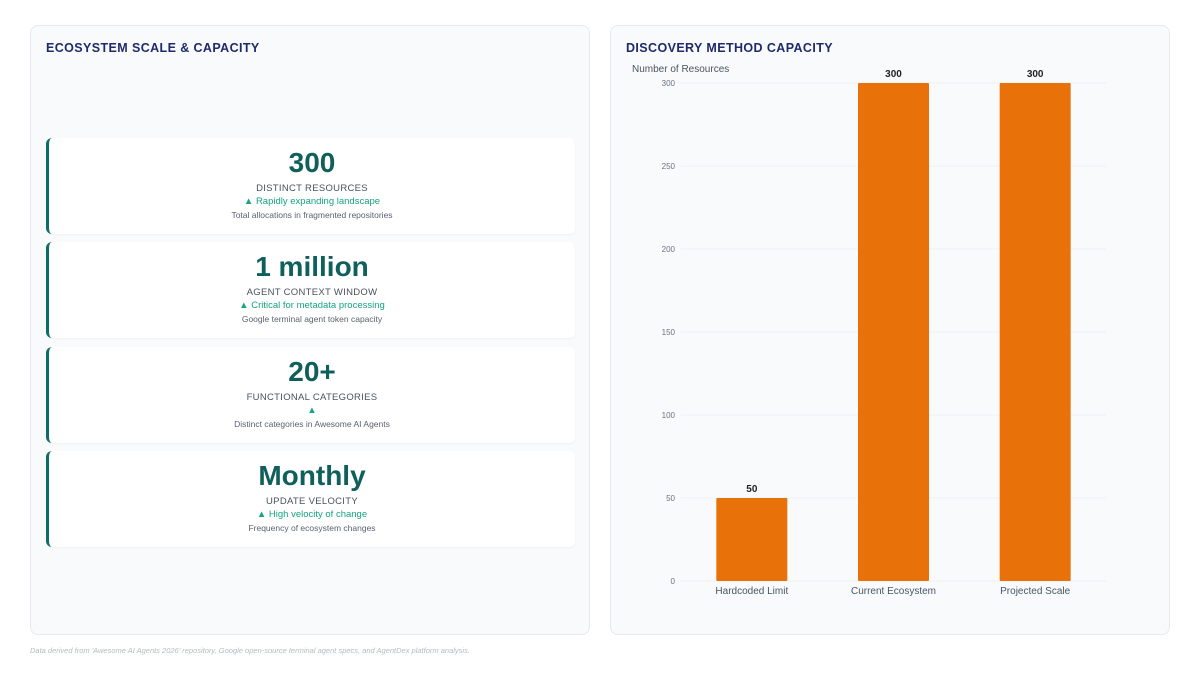 Image resolution: width=1200 pixels, height=675 pixels. I want to click on y-tick-label: 150, so click(669, 332).